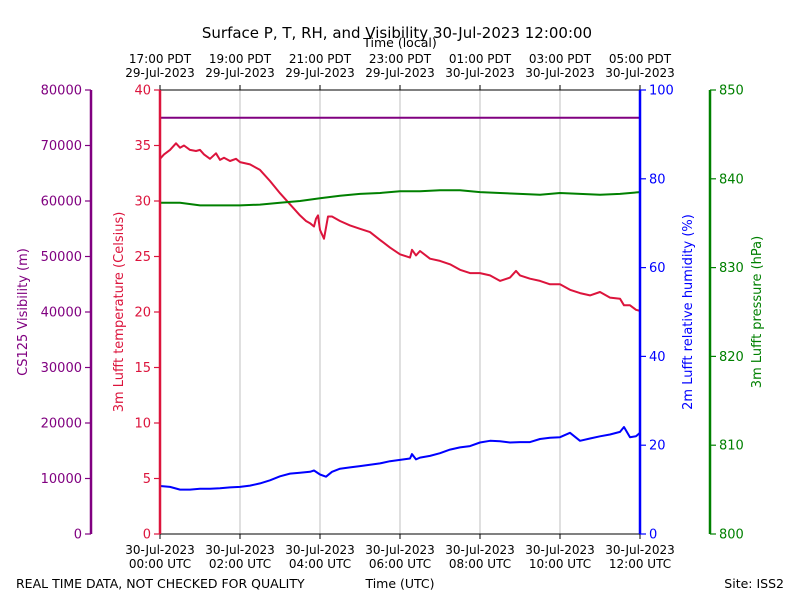  I want to click on pressure-tick-label: 840, so click(731, 179).